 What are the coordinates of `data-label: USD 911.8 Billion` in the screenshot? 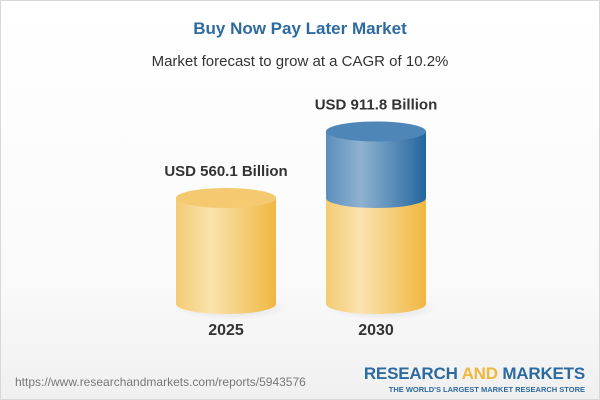 It's located at (376, 104).